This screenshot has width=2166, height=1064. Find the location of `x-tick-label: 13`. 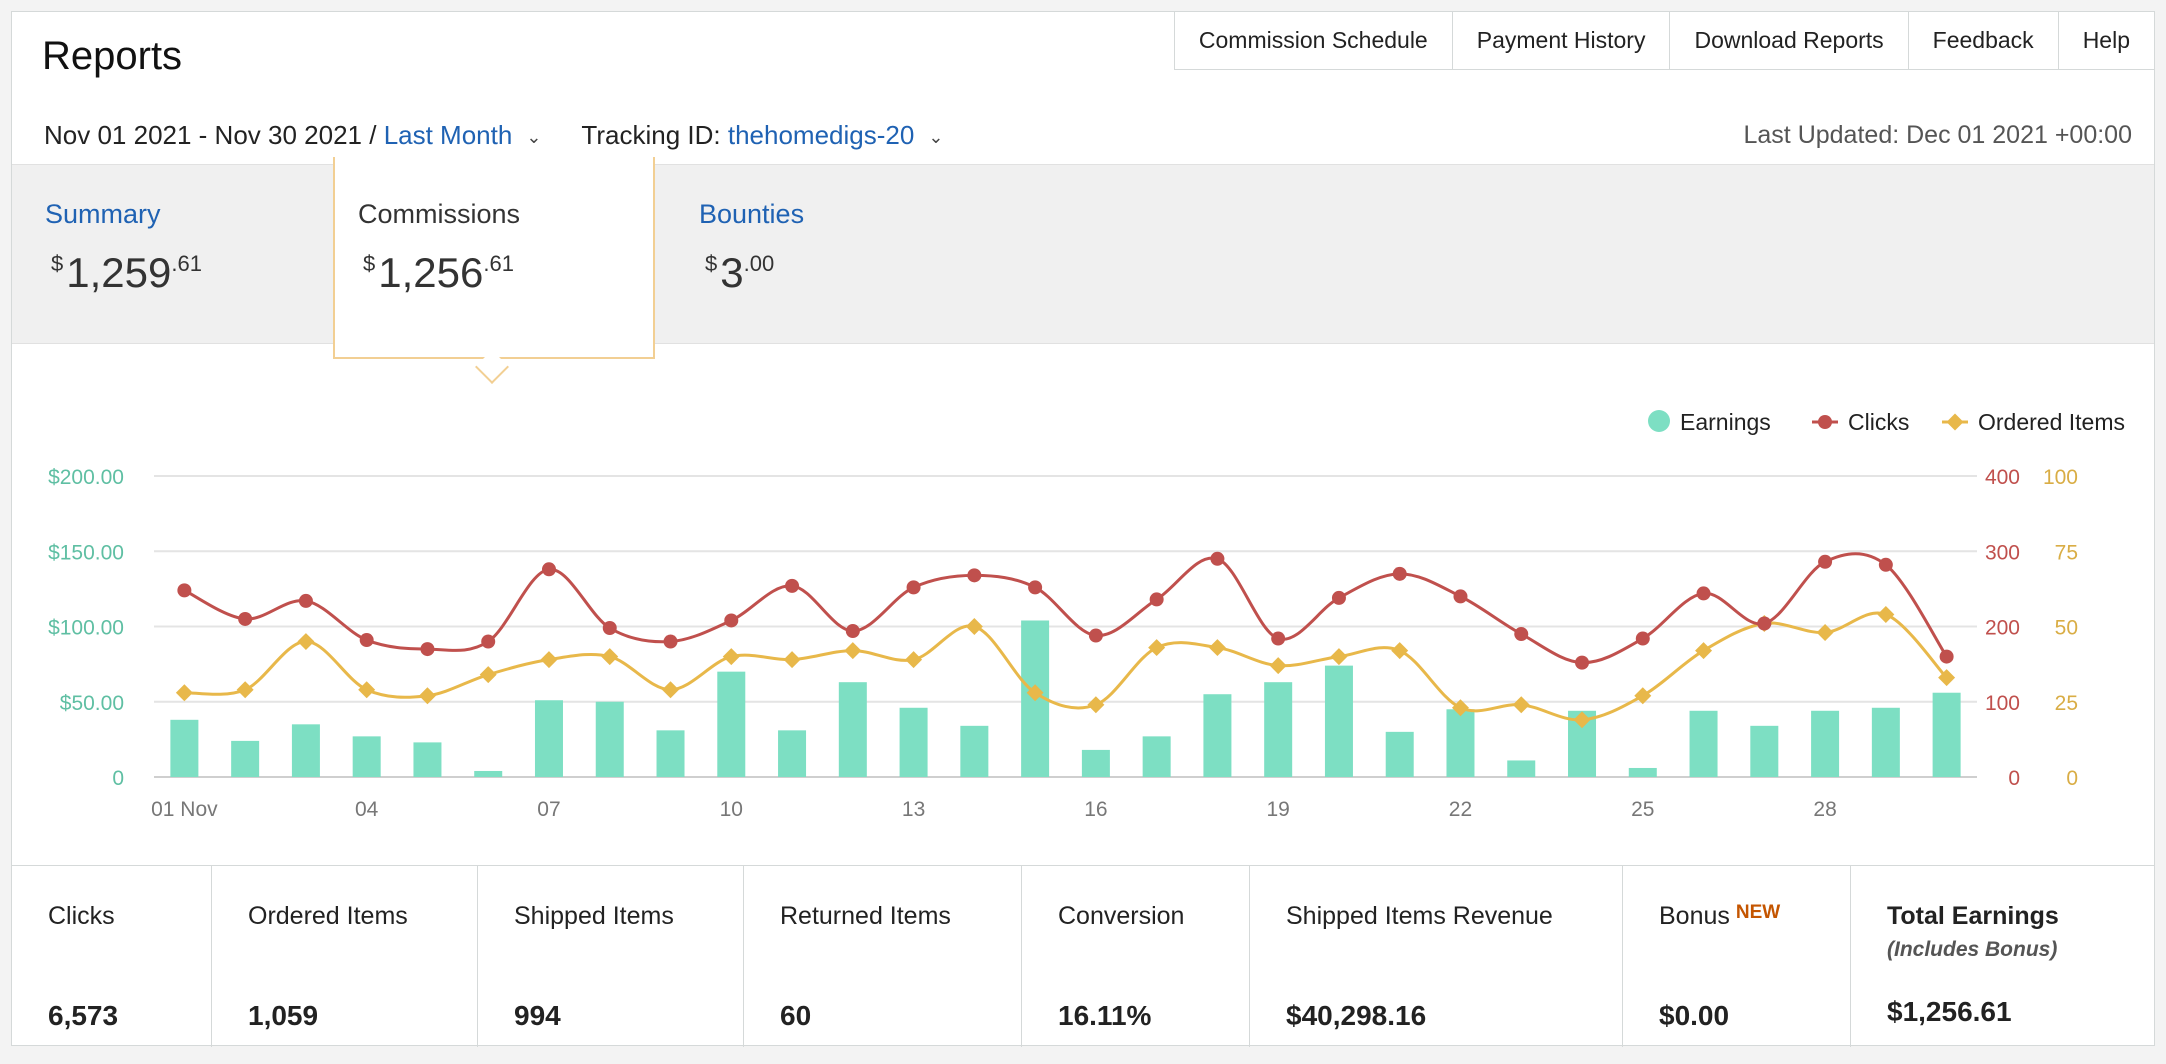

x-tick-label: 13 is located at coordinates (913, 809).